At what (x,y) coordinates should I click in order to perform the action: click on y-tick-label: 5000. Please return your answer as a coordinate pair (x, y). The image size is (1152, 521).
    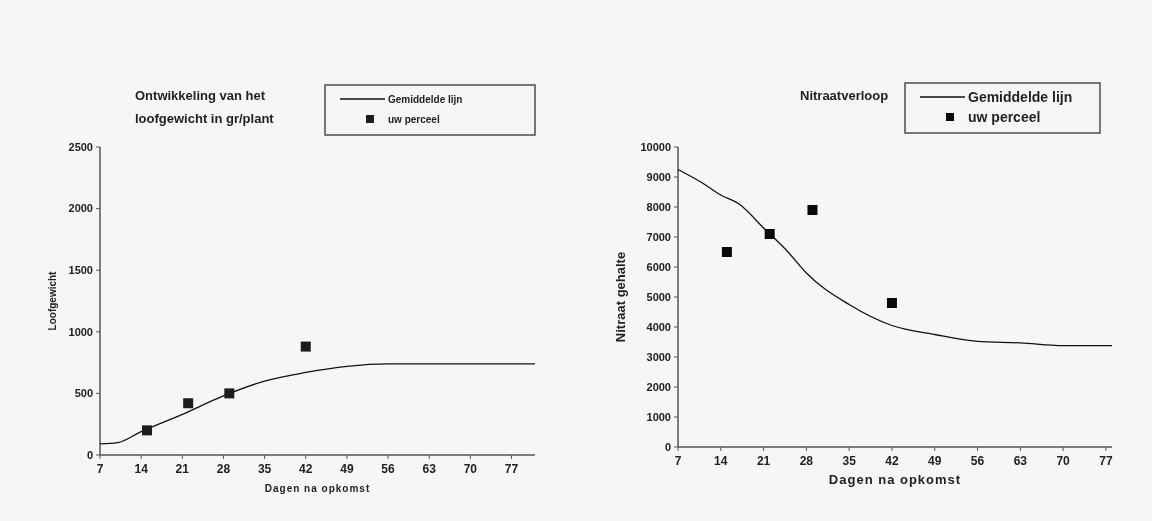
    Looking at the image, I should click on (658, 296).